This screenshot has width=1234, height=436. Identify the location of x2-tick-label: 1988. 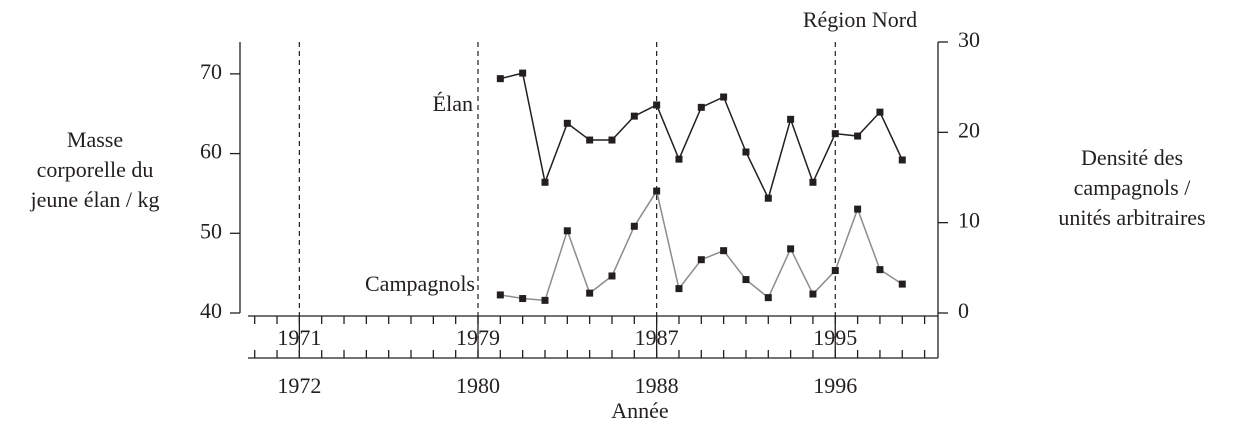
(657, 385).